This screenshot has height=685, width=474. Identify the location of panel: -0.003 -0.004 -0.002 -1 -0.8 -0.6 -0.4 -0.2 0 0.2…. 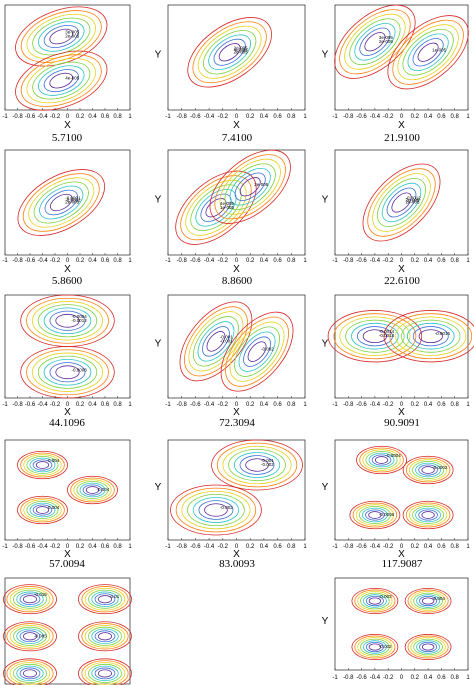
(396, 629).